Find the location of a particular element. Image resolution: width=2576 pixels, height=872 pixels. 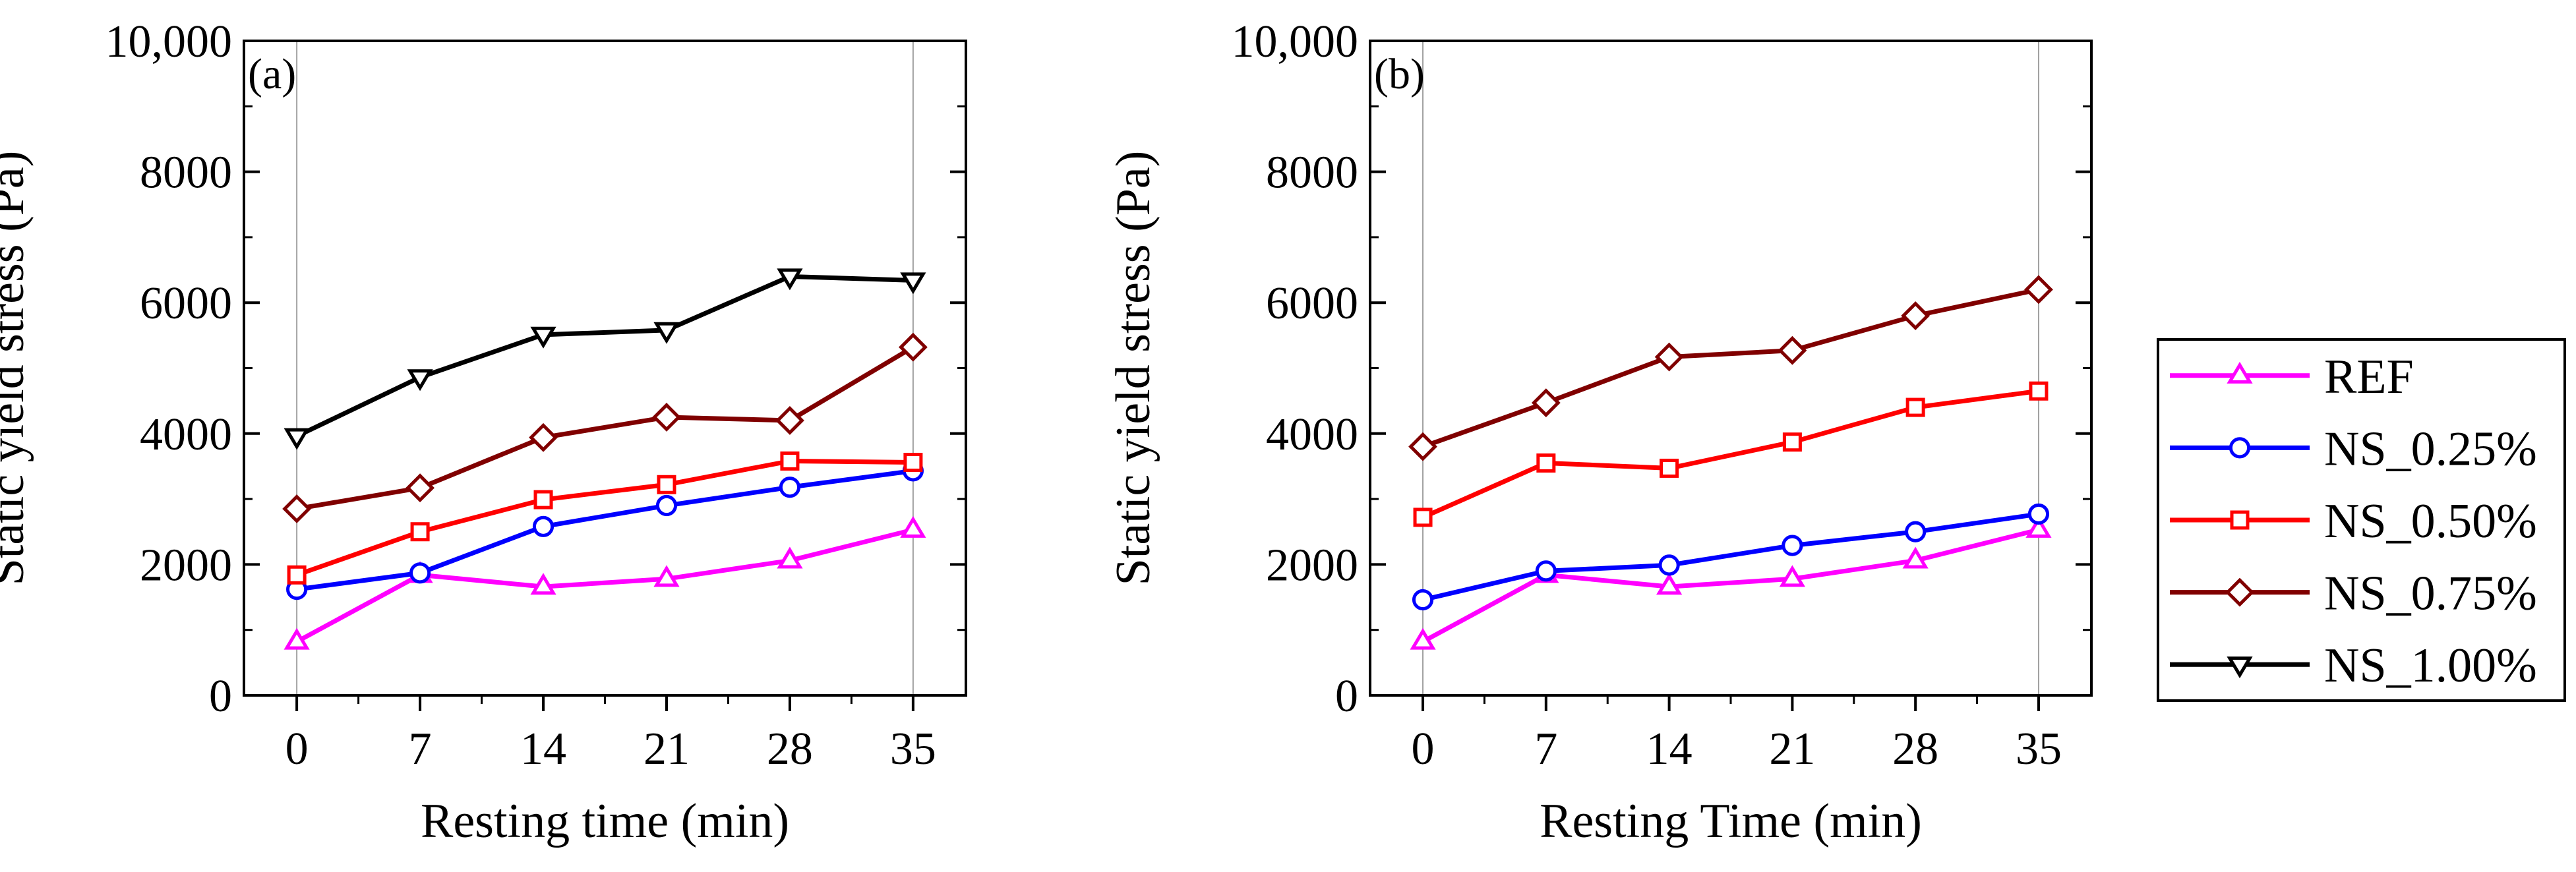

panel-label: (b) is located at coordinates (1400, 74).